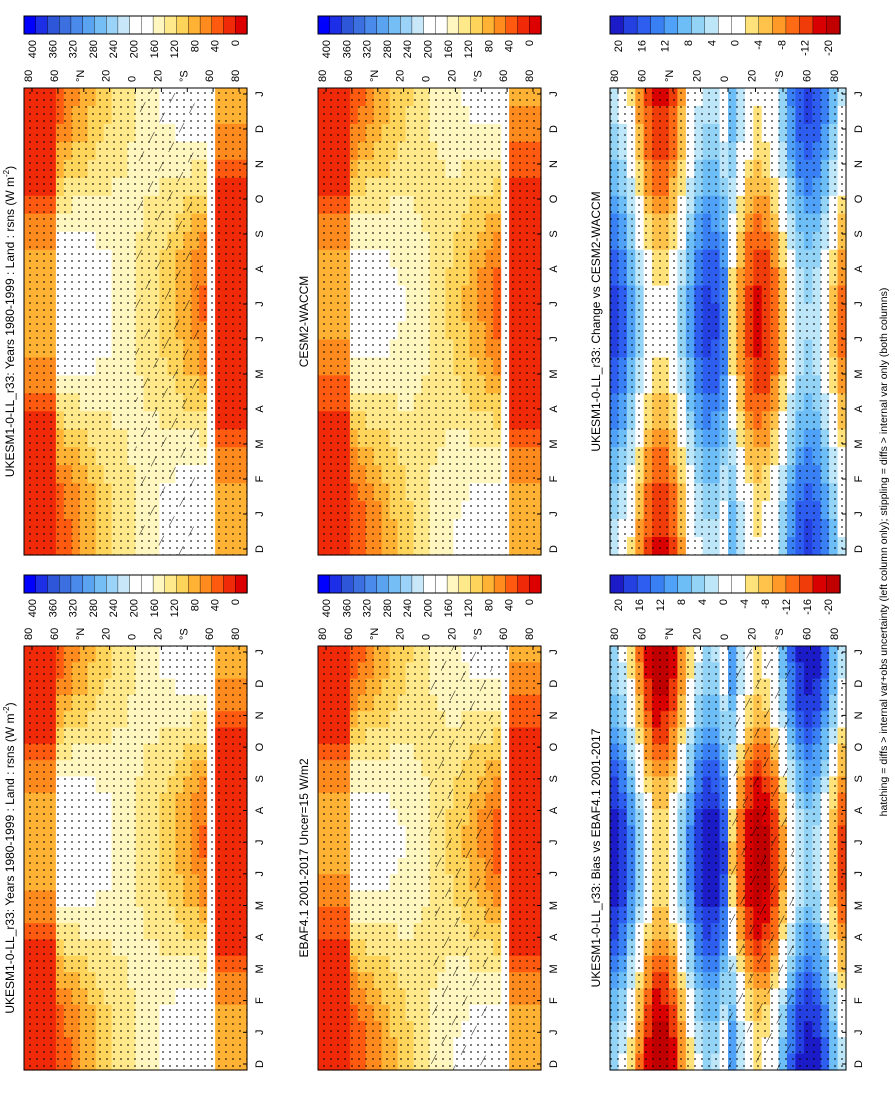 The image size is (895, 1102). What do you see at coordinates (175, 49) in the screenshot?
I see `colorbar-label: 120` at bounding box center [175, 49].